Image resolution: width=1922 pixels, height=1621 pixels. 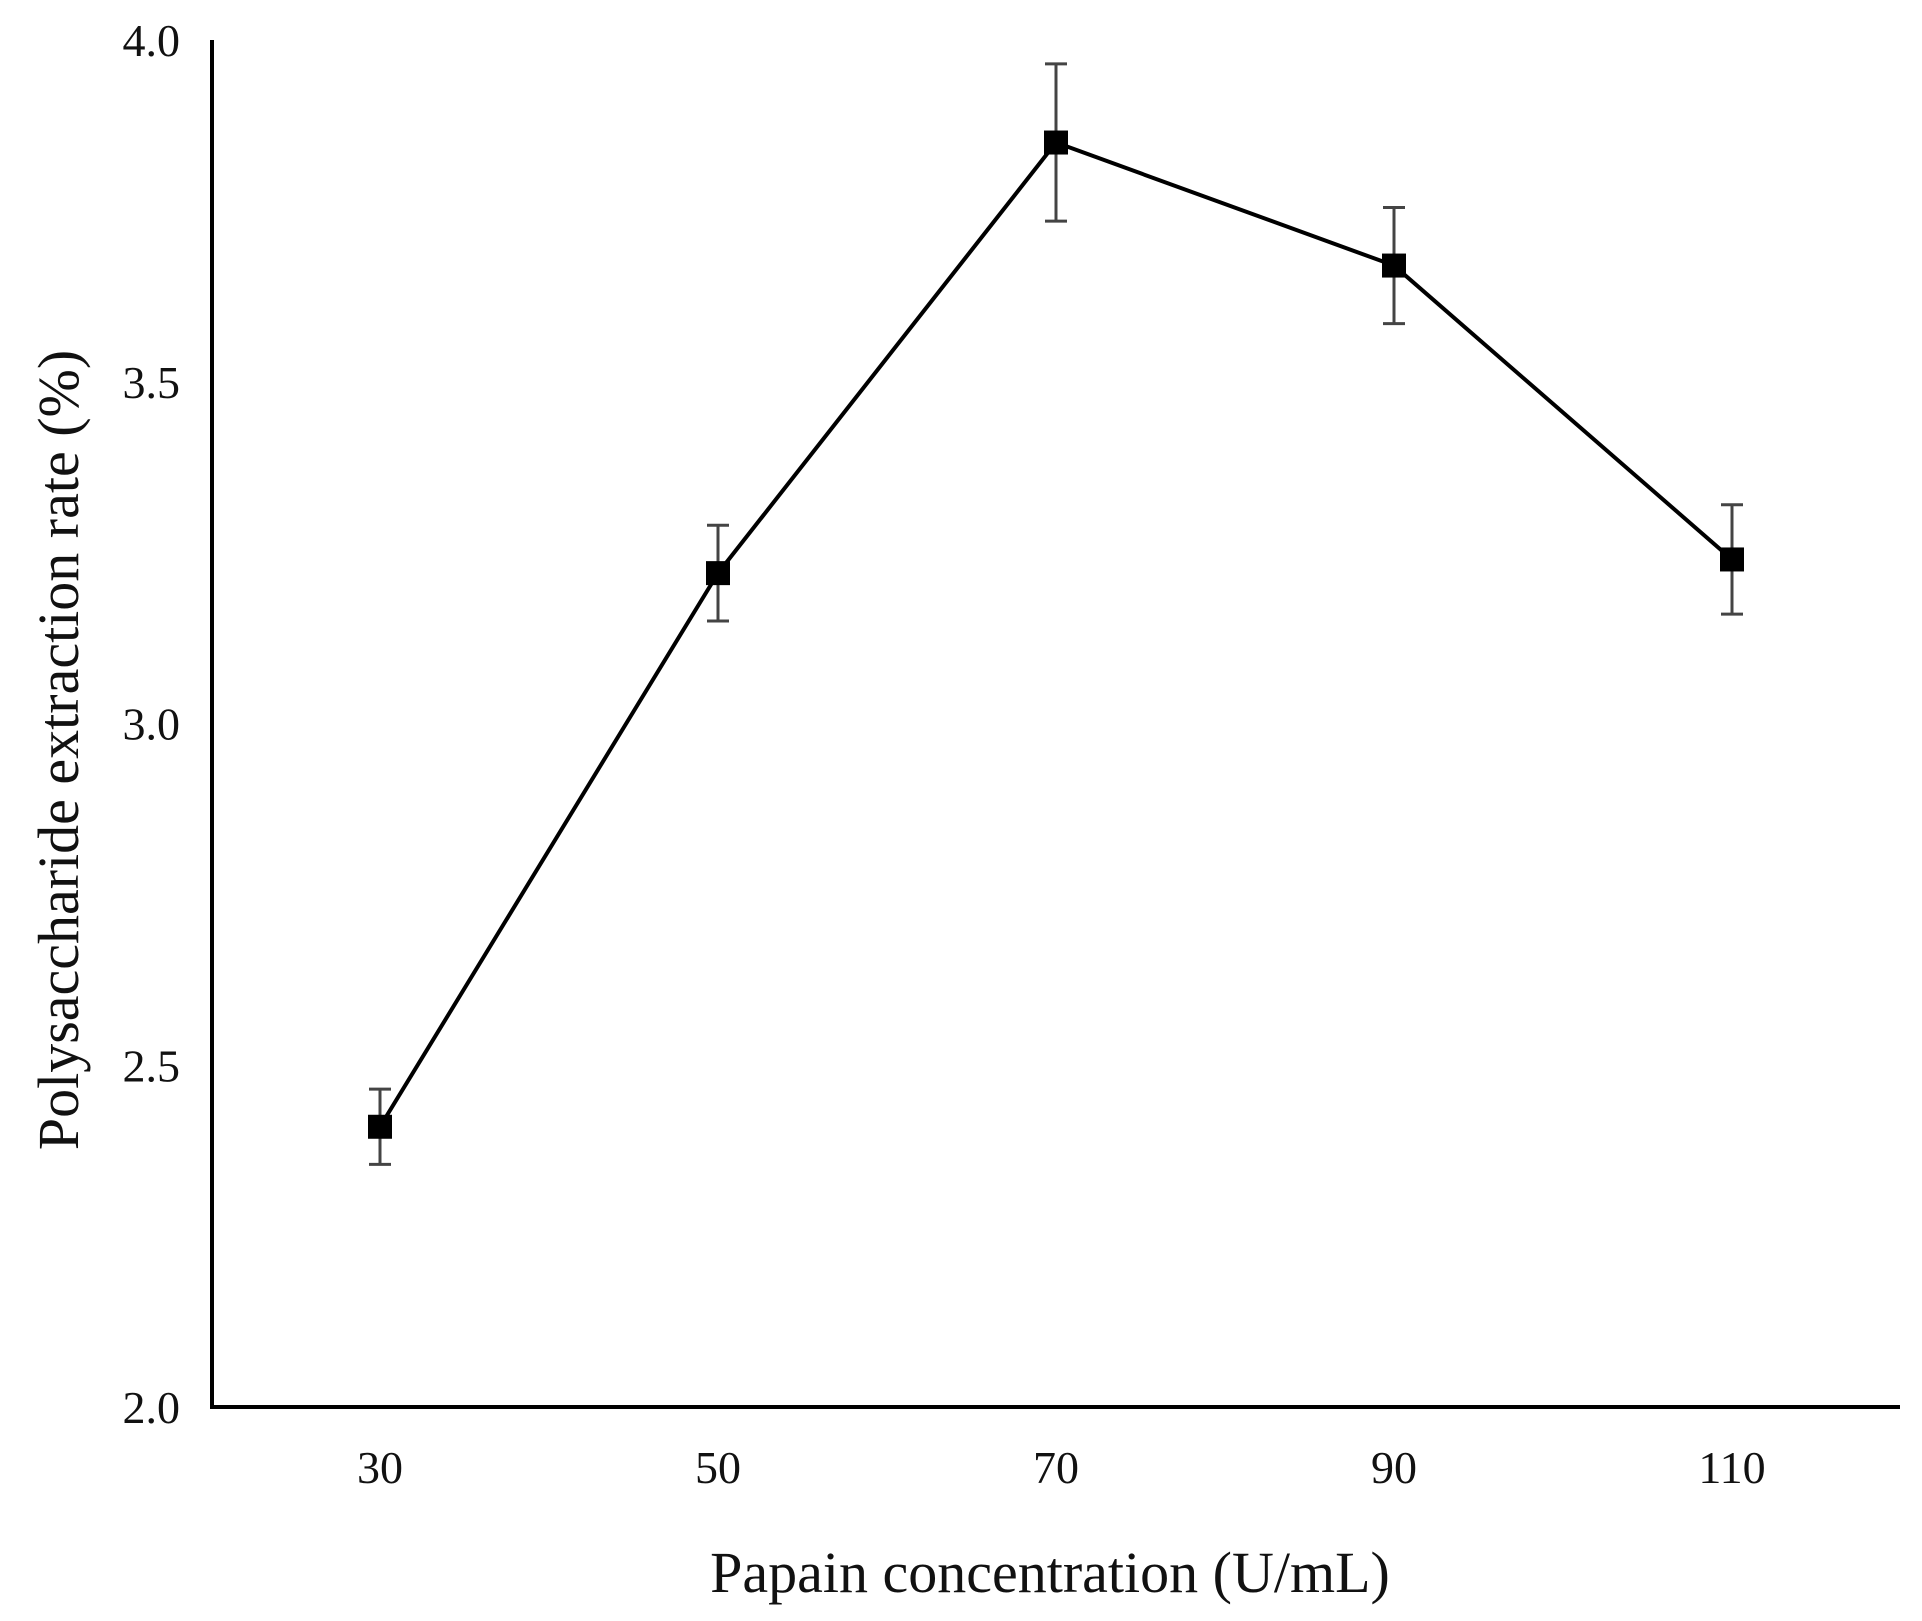 I want to click on x-tick-label: 90, so click(x=1394, y=1467).